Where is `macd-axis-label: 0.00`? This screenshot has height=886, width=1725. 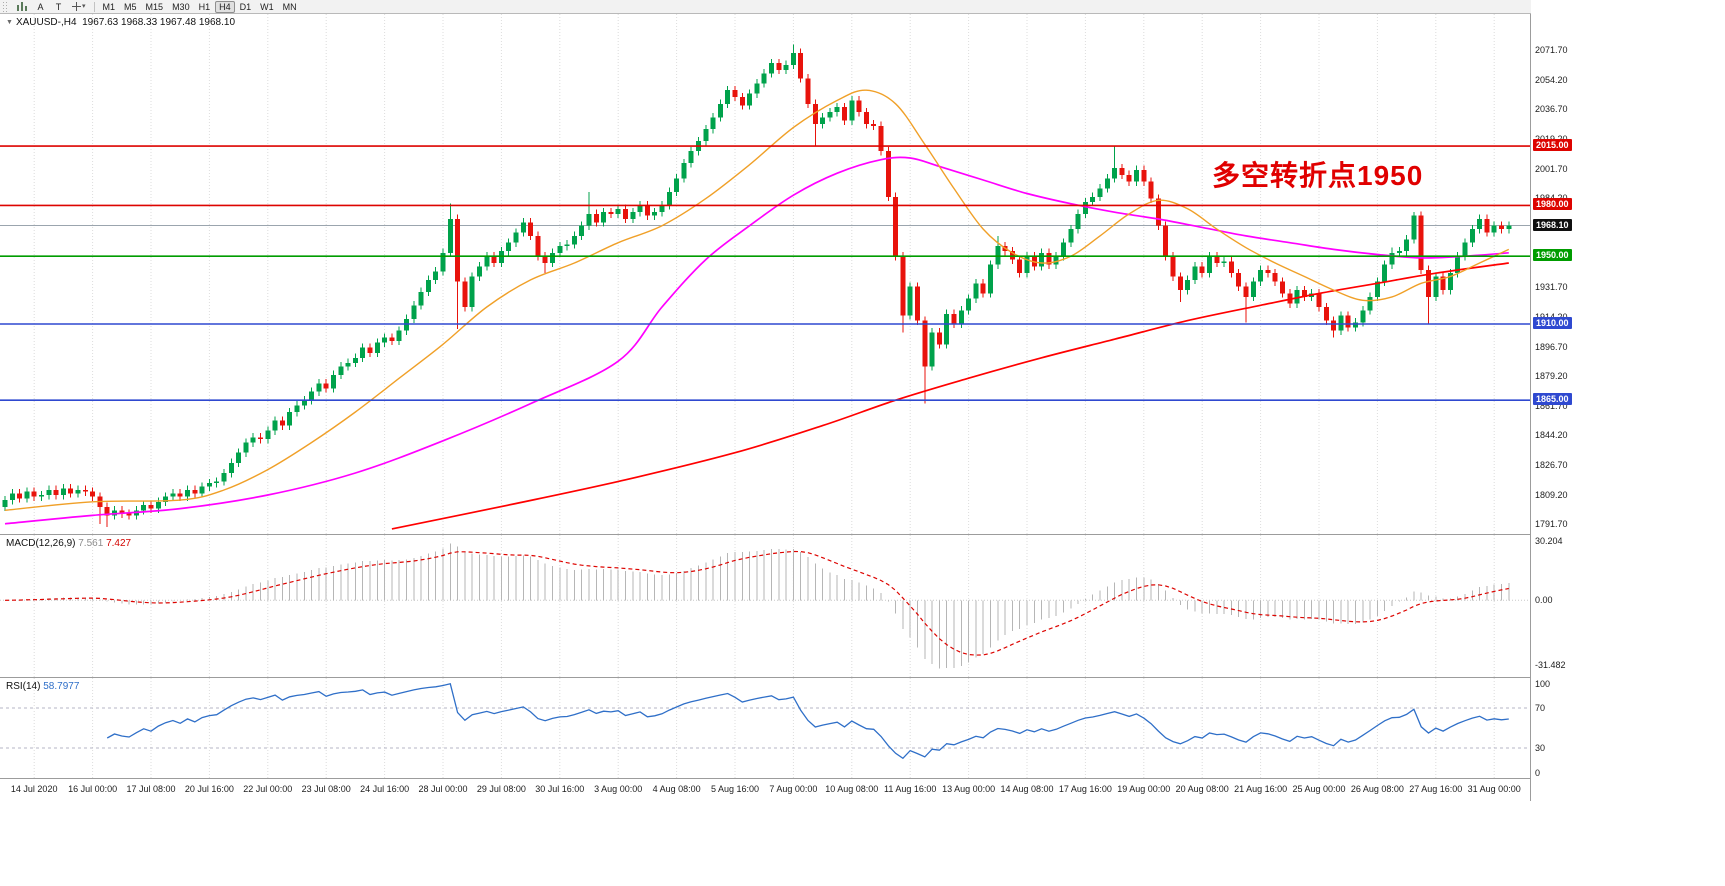
macd-axis-label: 0.00 is located at coordinates (1544, 600).